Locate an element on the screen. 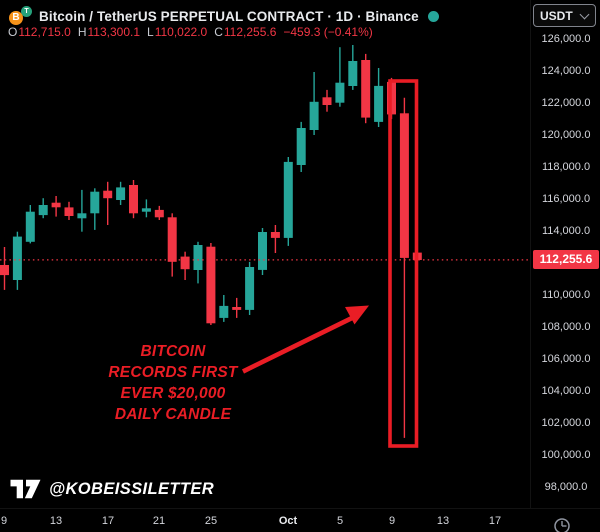 This screenshot has width=600, height=532. time-axis-label: 25 is located at coordinates (211, 521).